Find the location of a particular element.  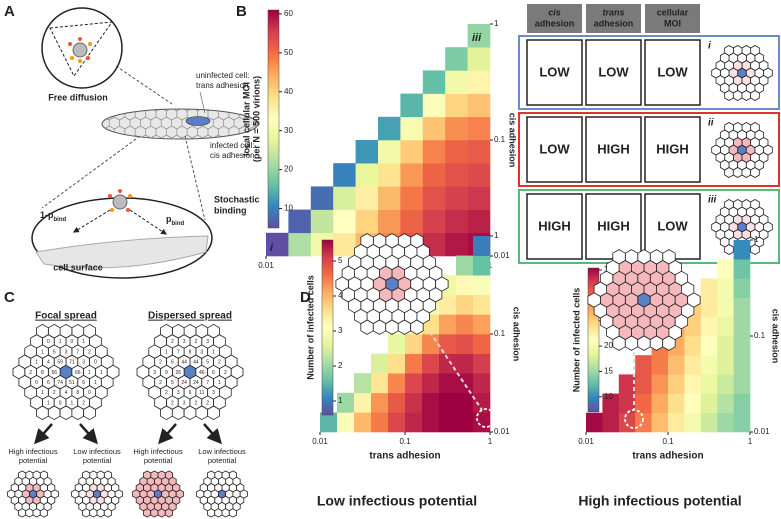

x-tick-label: 0.1 is located at coordinates (405, 441).